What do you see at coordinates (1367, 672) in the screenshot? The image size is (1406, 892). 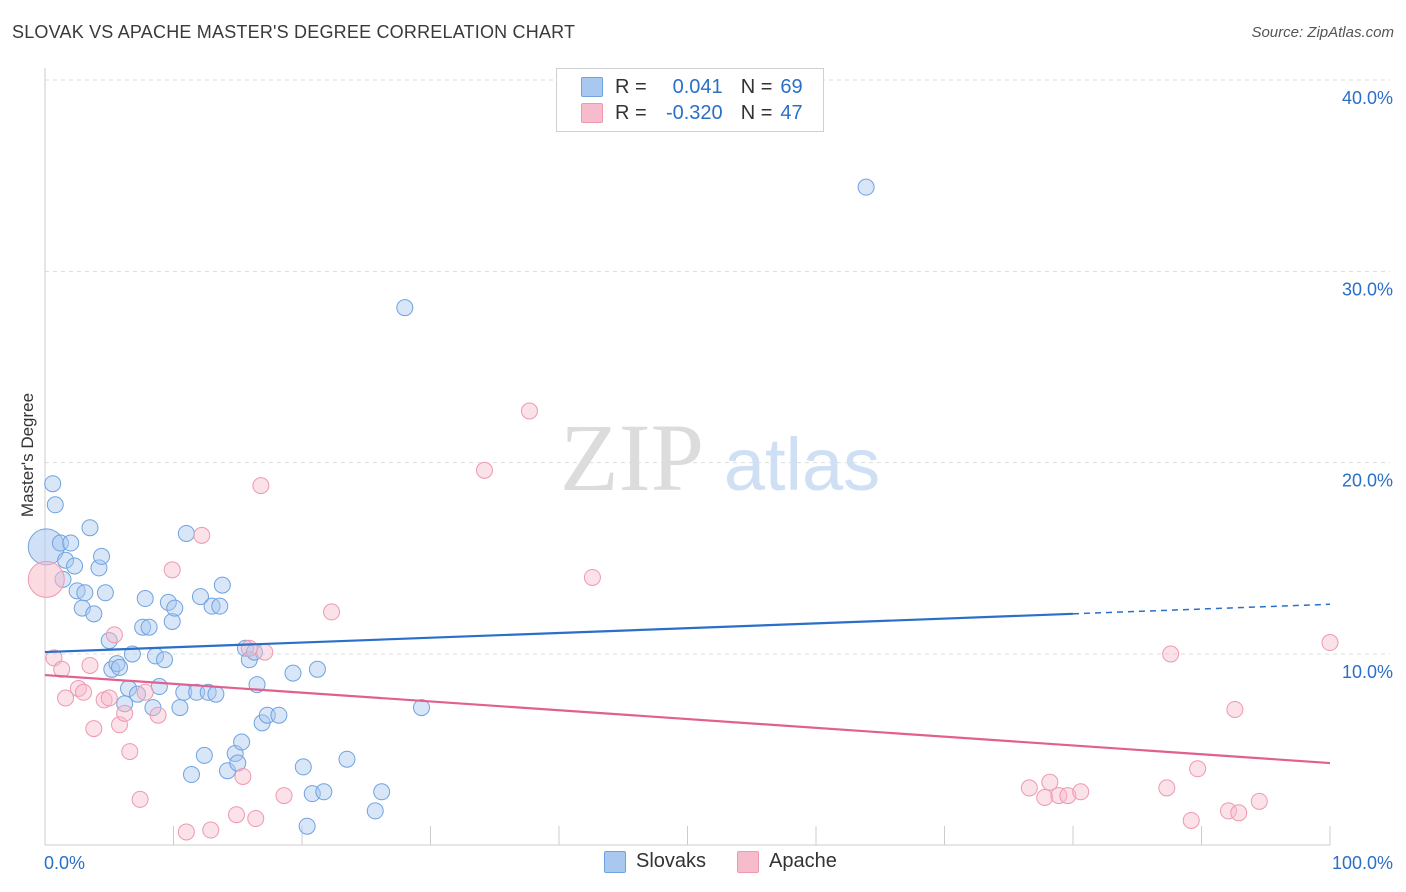 I see `y-tick-label: 10.0%` at bounding box center [1367, 672].